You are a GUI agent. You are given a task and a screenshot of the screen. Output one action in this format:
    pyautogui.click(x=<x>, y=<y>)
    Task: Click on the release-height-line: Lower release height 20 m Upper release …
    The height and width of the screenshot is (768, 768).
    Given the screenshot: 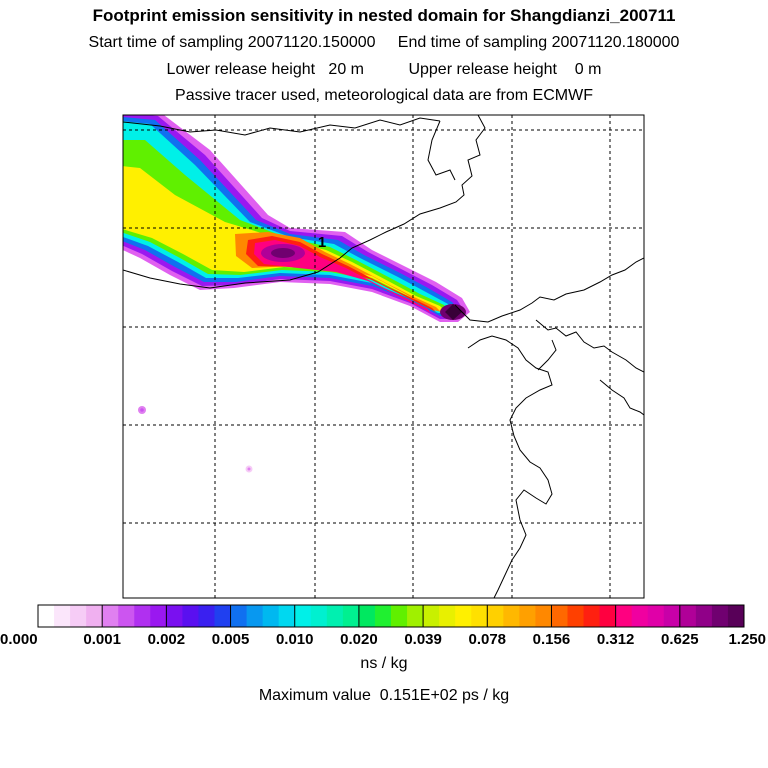 What is the action you would take?
    pyautogui.click(x=384, y=69)
    